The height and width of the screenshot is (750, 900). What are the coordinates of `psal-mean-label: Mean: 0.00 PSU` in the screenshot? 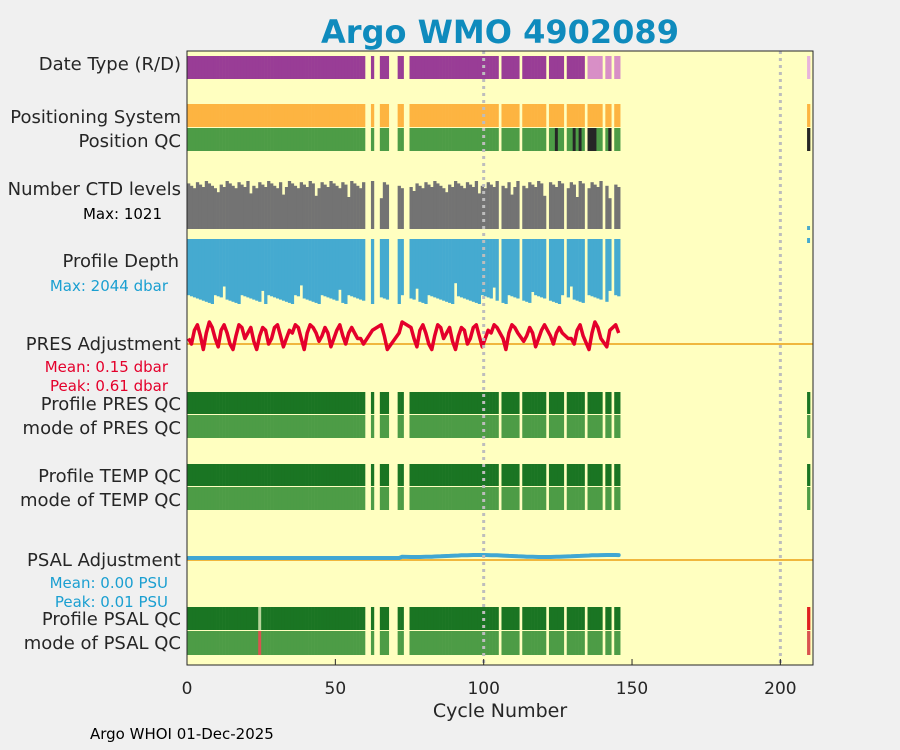 It's located at (109, 583).